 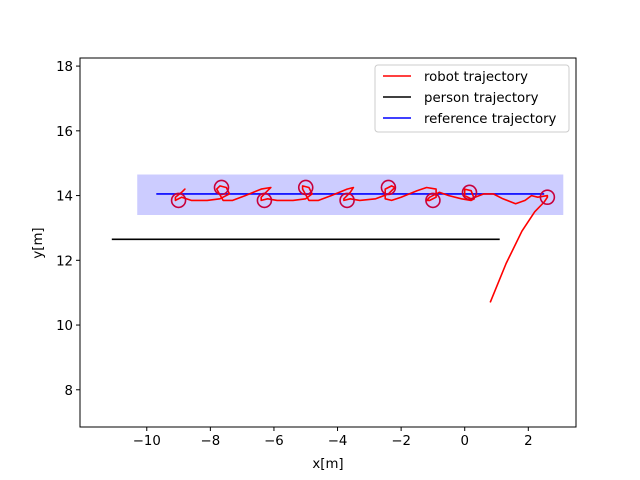 I want to click on x-tick-label: −2, so click(x=401, y=441).